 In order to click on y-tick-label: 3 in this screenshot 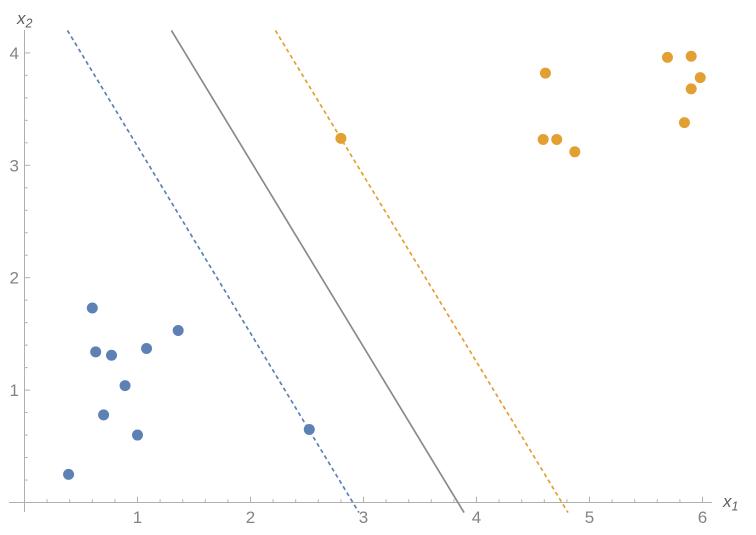, I will do `click(14, 165)`.